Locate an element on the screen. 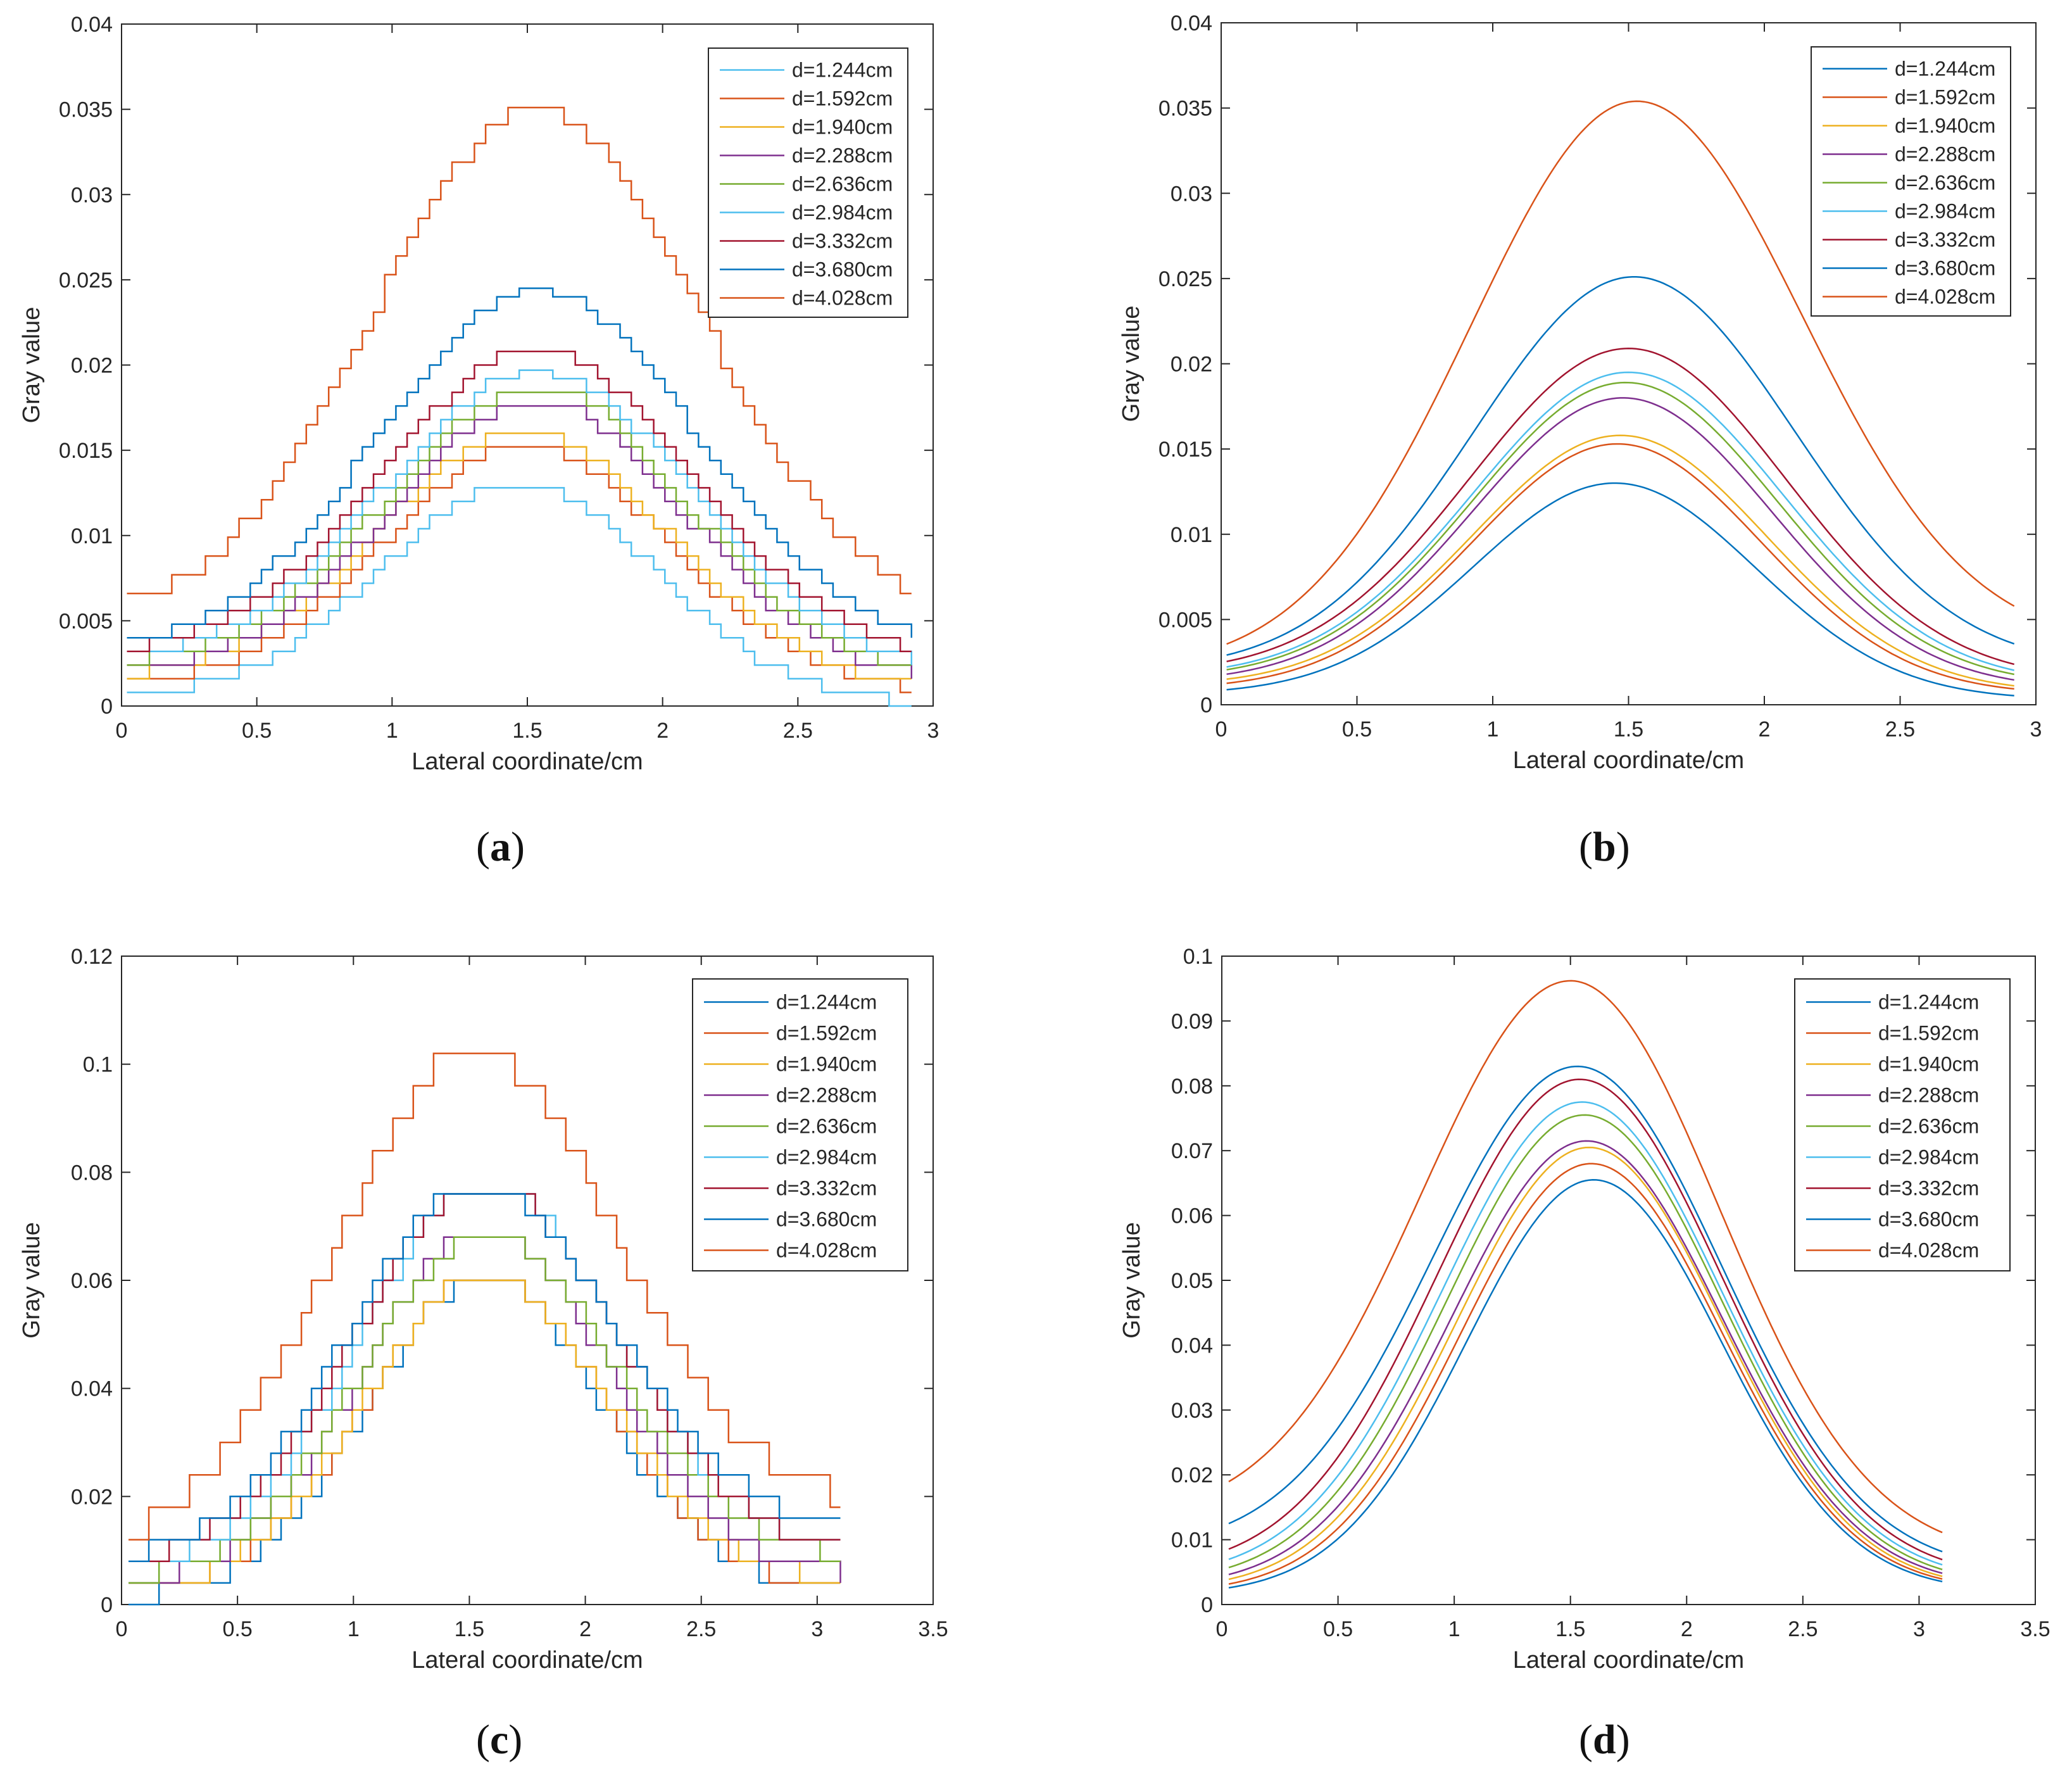 Image resolution: width=2072 pixels, height=1785 pixels. y-tick-label: 0.005 is located at coordinates (1185, 620).